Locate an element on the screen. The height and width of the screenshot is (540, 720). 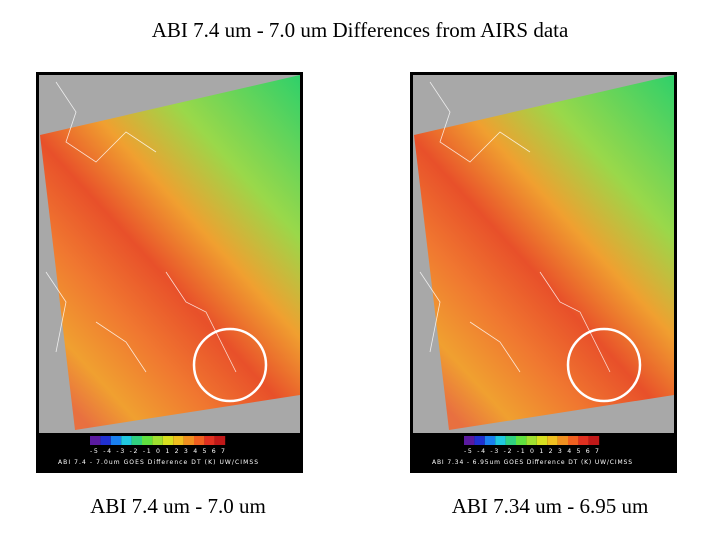
panel-caption: ABI 7.34 um - 6.95 um is located at coordinates (550, 506).